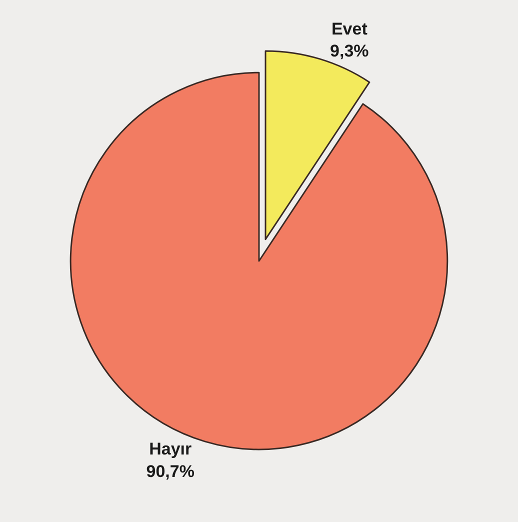 The image size is (518, 522). Describe the element at coordinates (170, 471) in the screenshot. I see `data-label: 90,7%` at that location.